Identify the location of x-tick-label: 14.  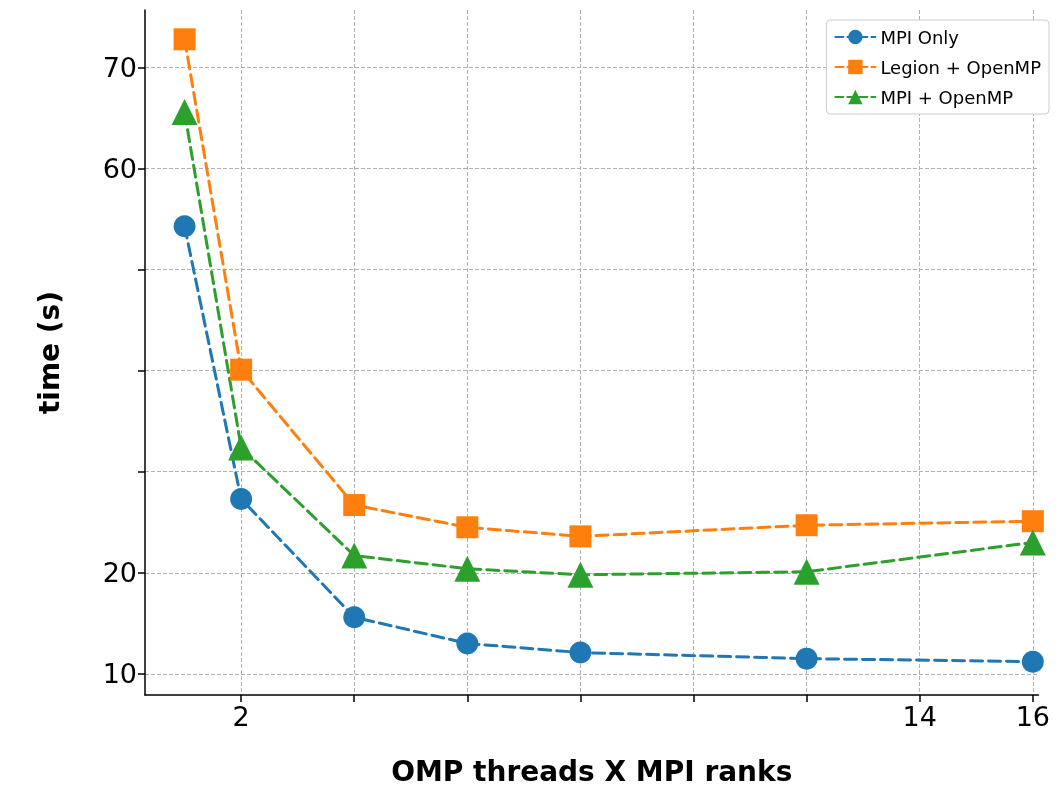
(919, 716).